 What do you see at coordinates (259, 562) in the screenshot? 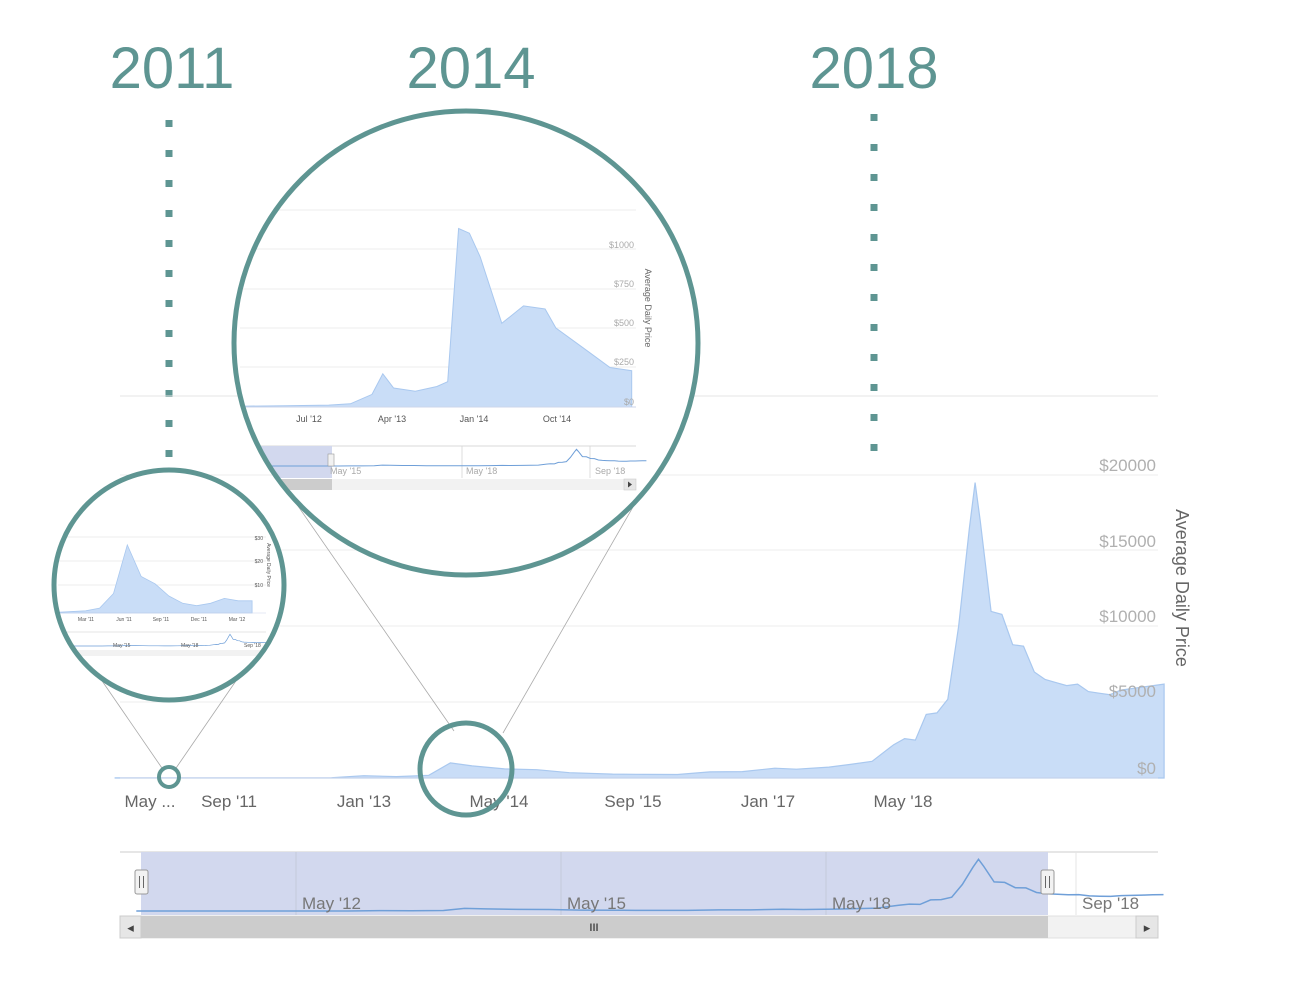
I see `zoom-y-tick: $20` at bounding box center [259, 562].